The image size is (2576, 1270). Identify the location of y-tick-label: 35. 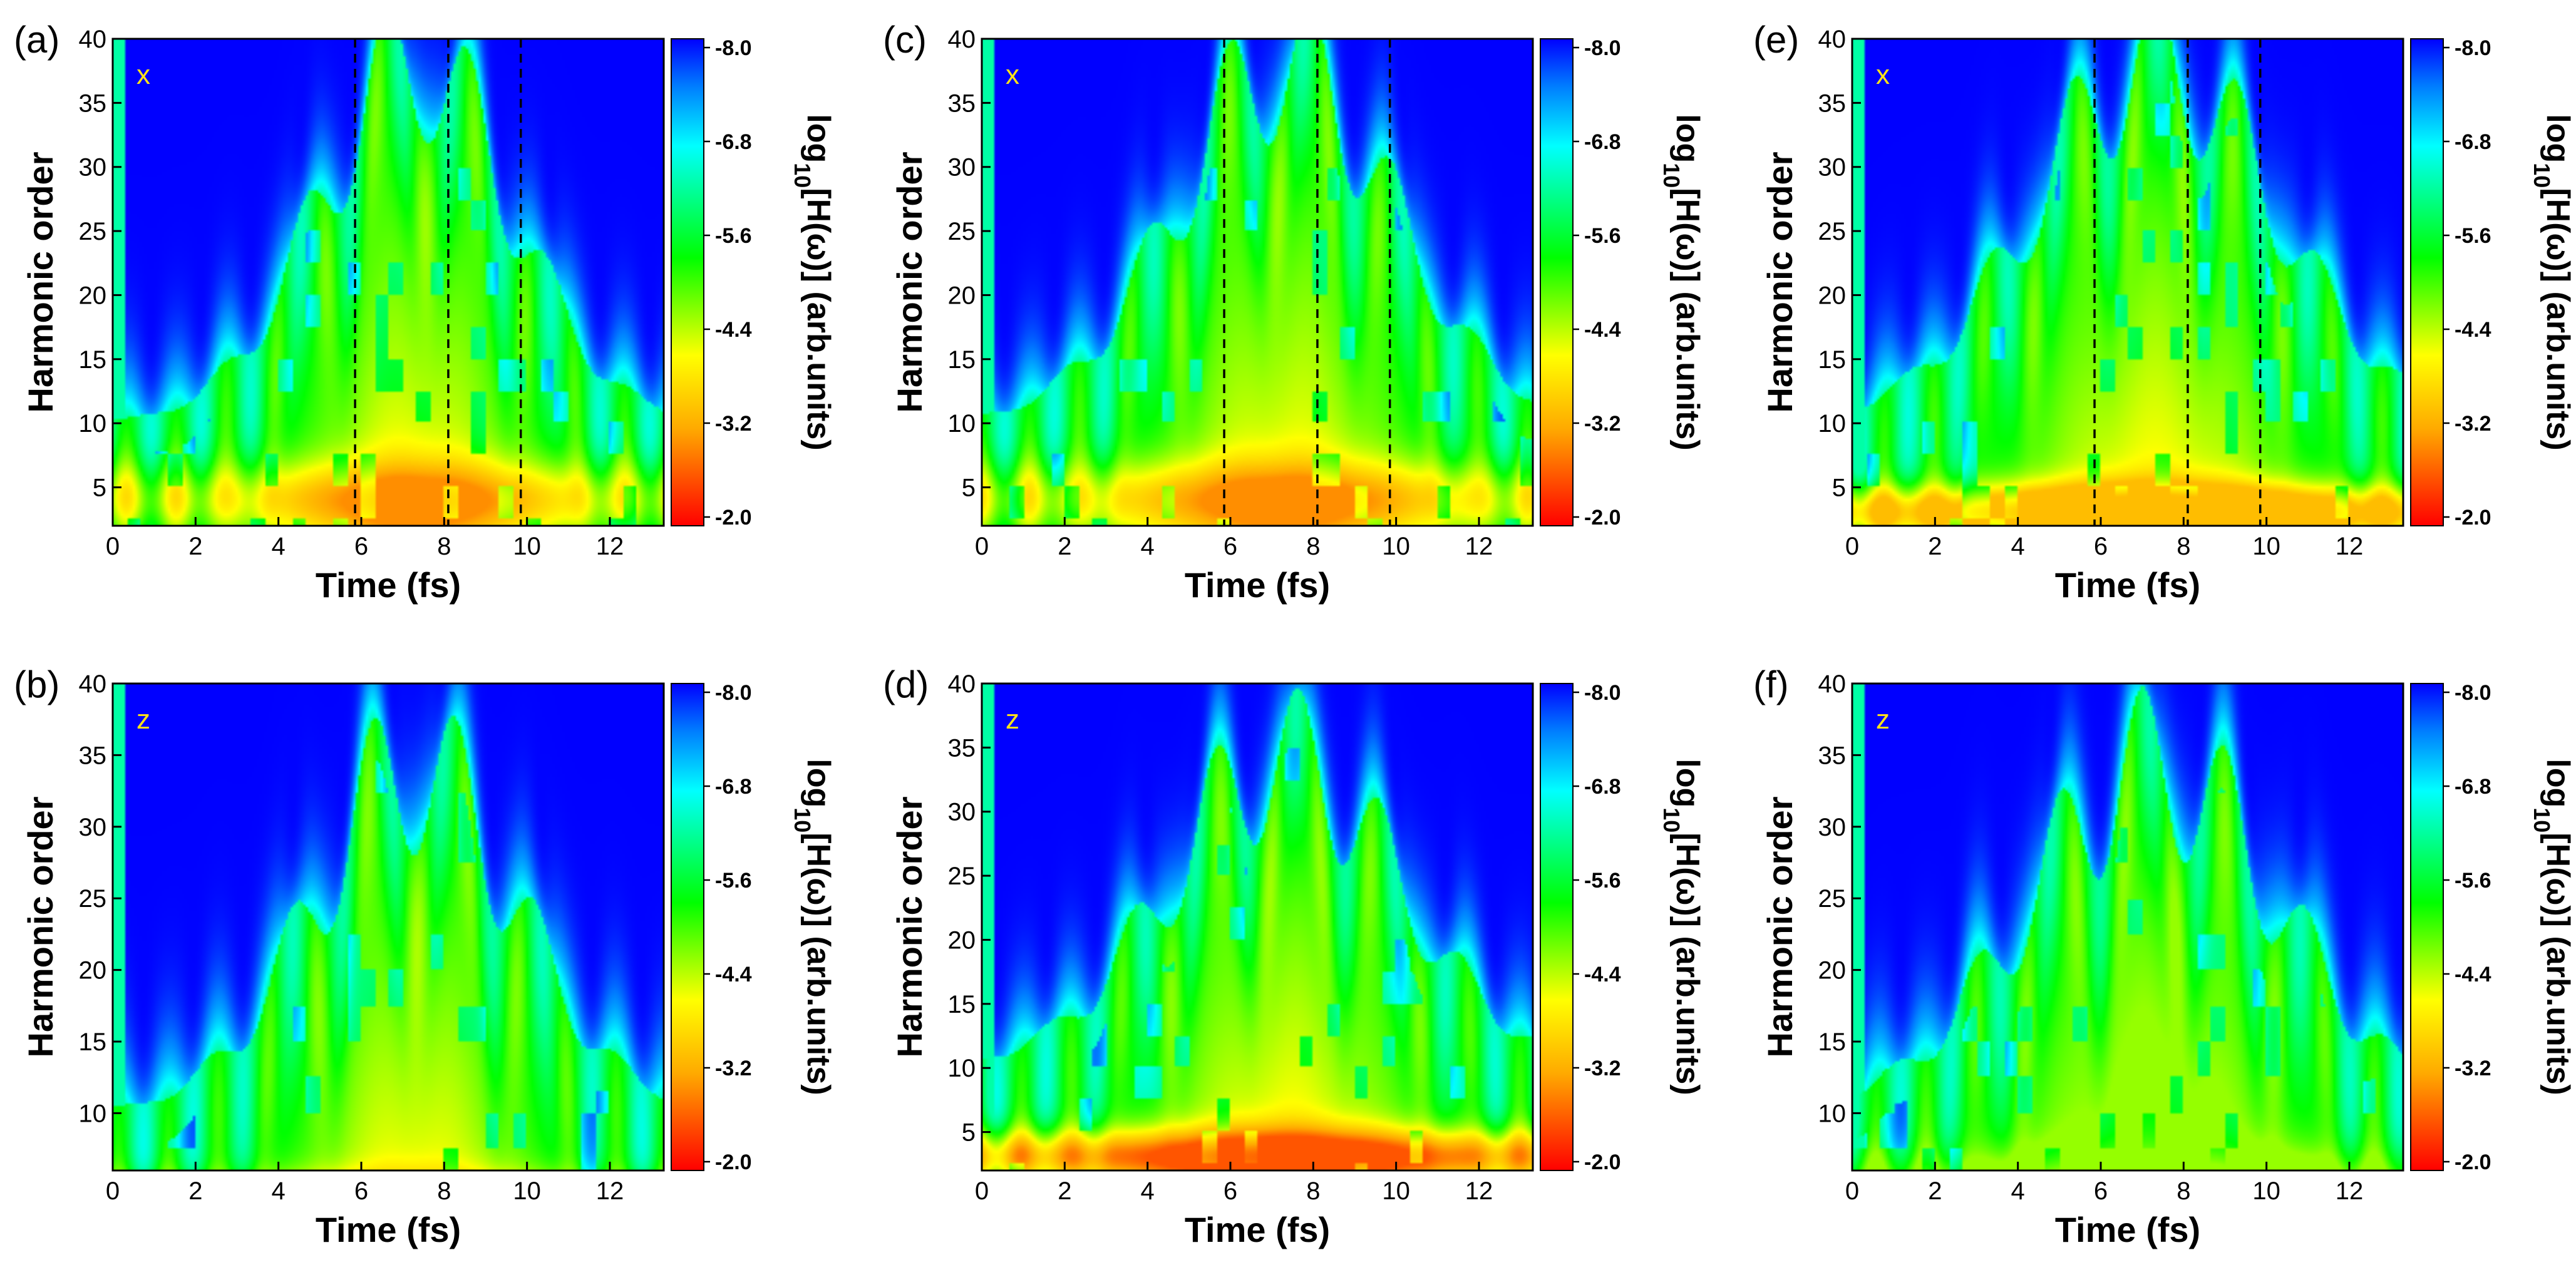
(93, 103).